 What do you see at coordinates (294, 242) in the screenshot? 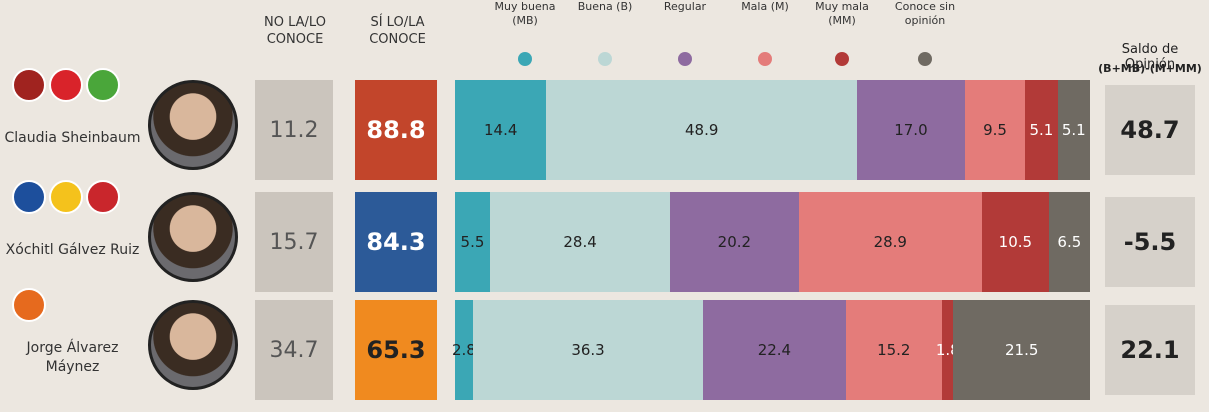
I see `unknown-box: 15.7` at bounding box center [294, 242].